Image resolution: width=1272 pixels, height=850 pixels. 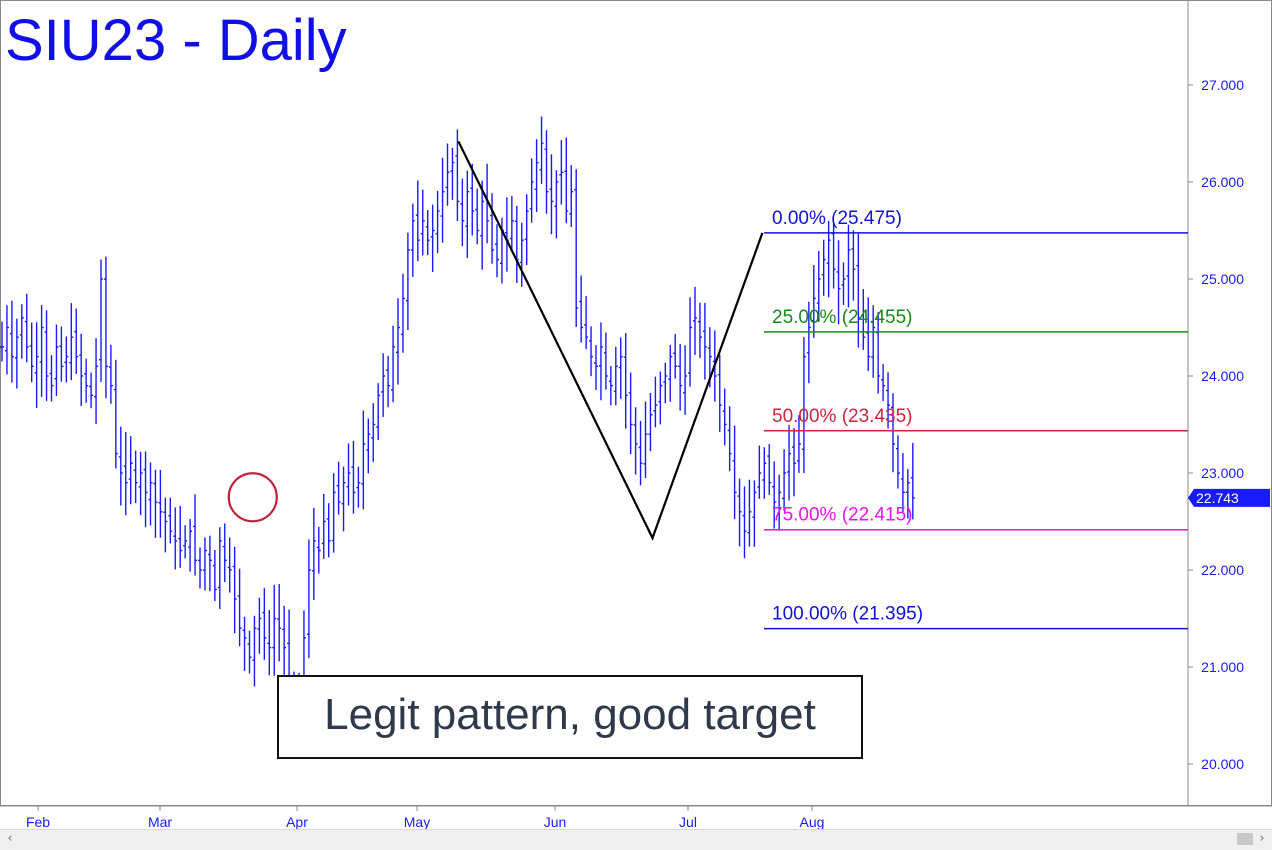 I want to click on abc-pattern-line, so click(x=610, y=340).